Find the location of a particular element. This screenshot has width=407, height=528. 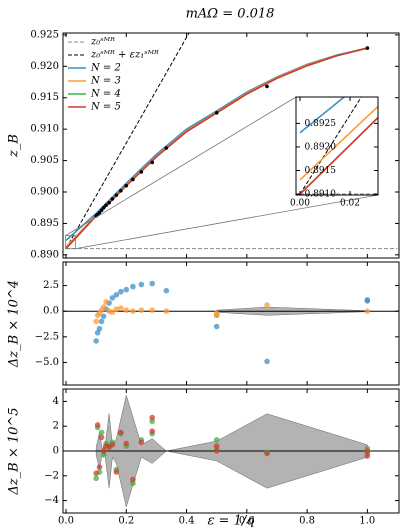

legend-label: N = 4 is located at coordinates (105, 94).